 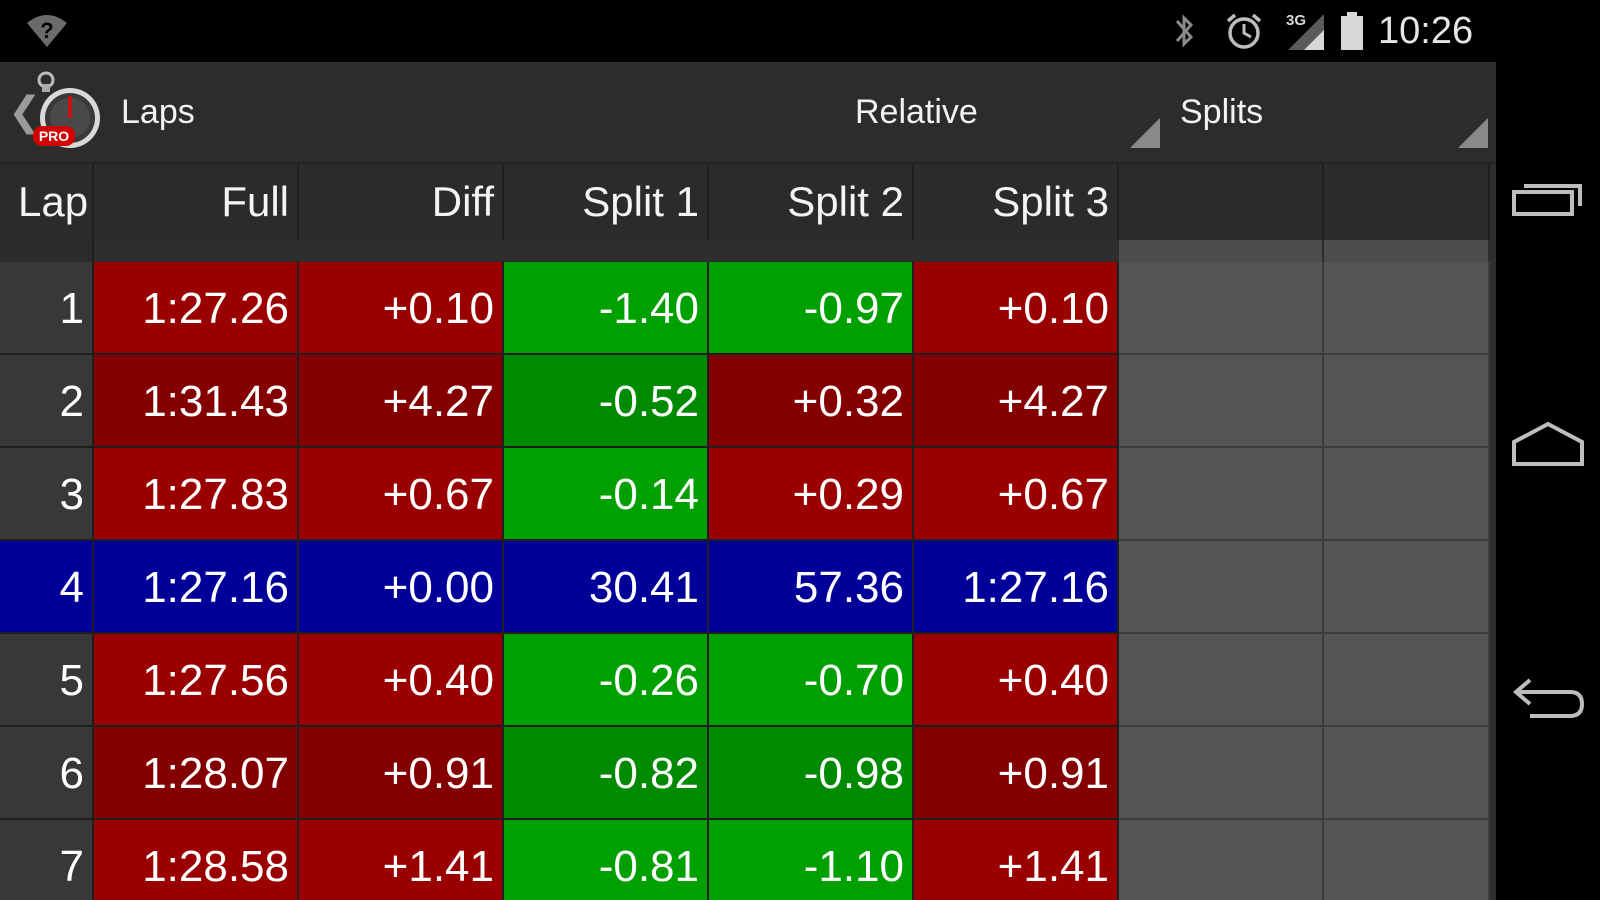 What do you see at coordinates (401, 214) in the screenshot?
I see `column-header-diff: Diff` at bounding box center [401, 214].